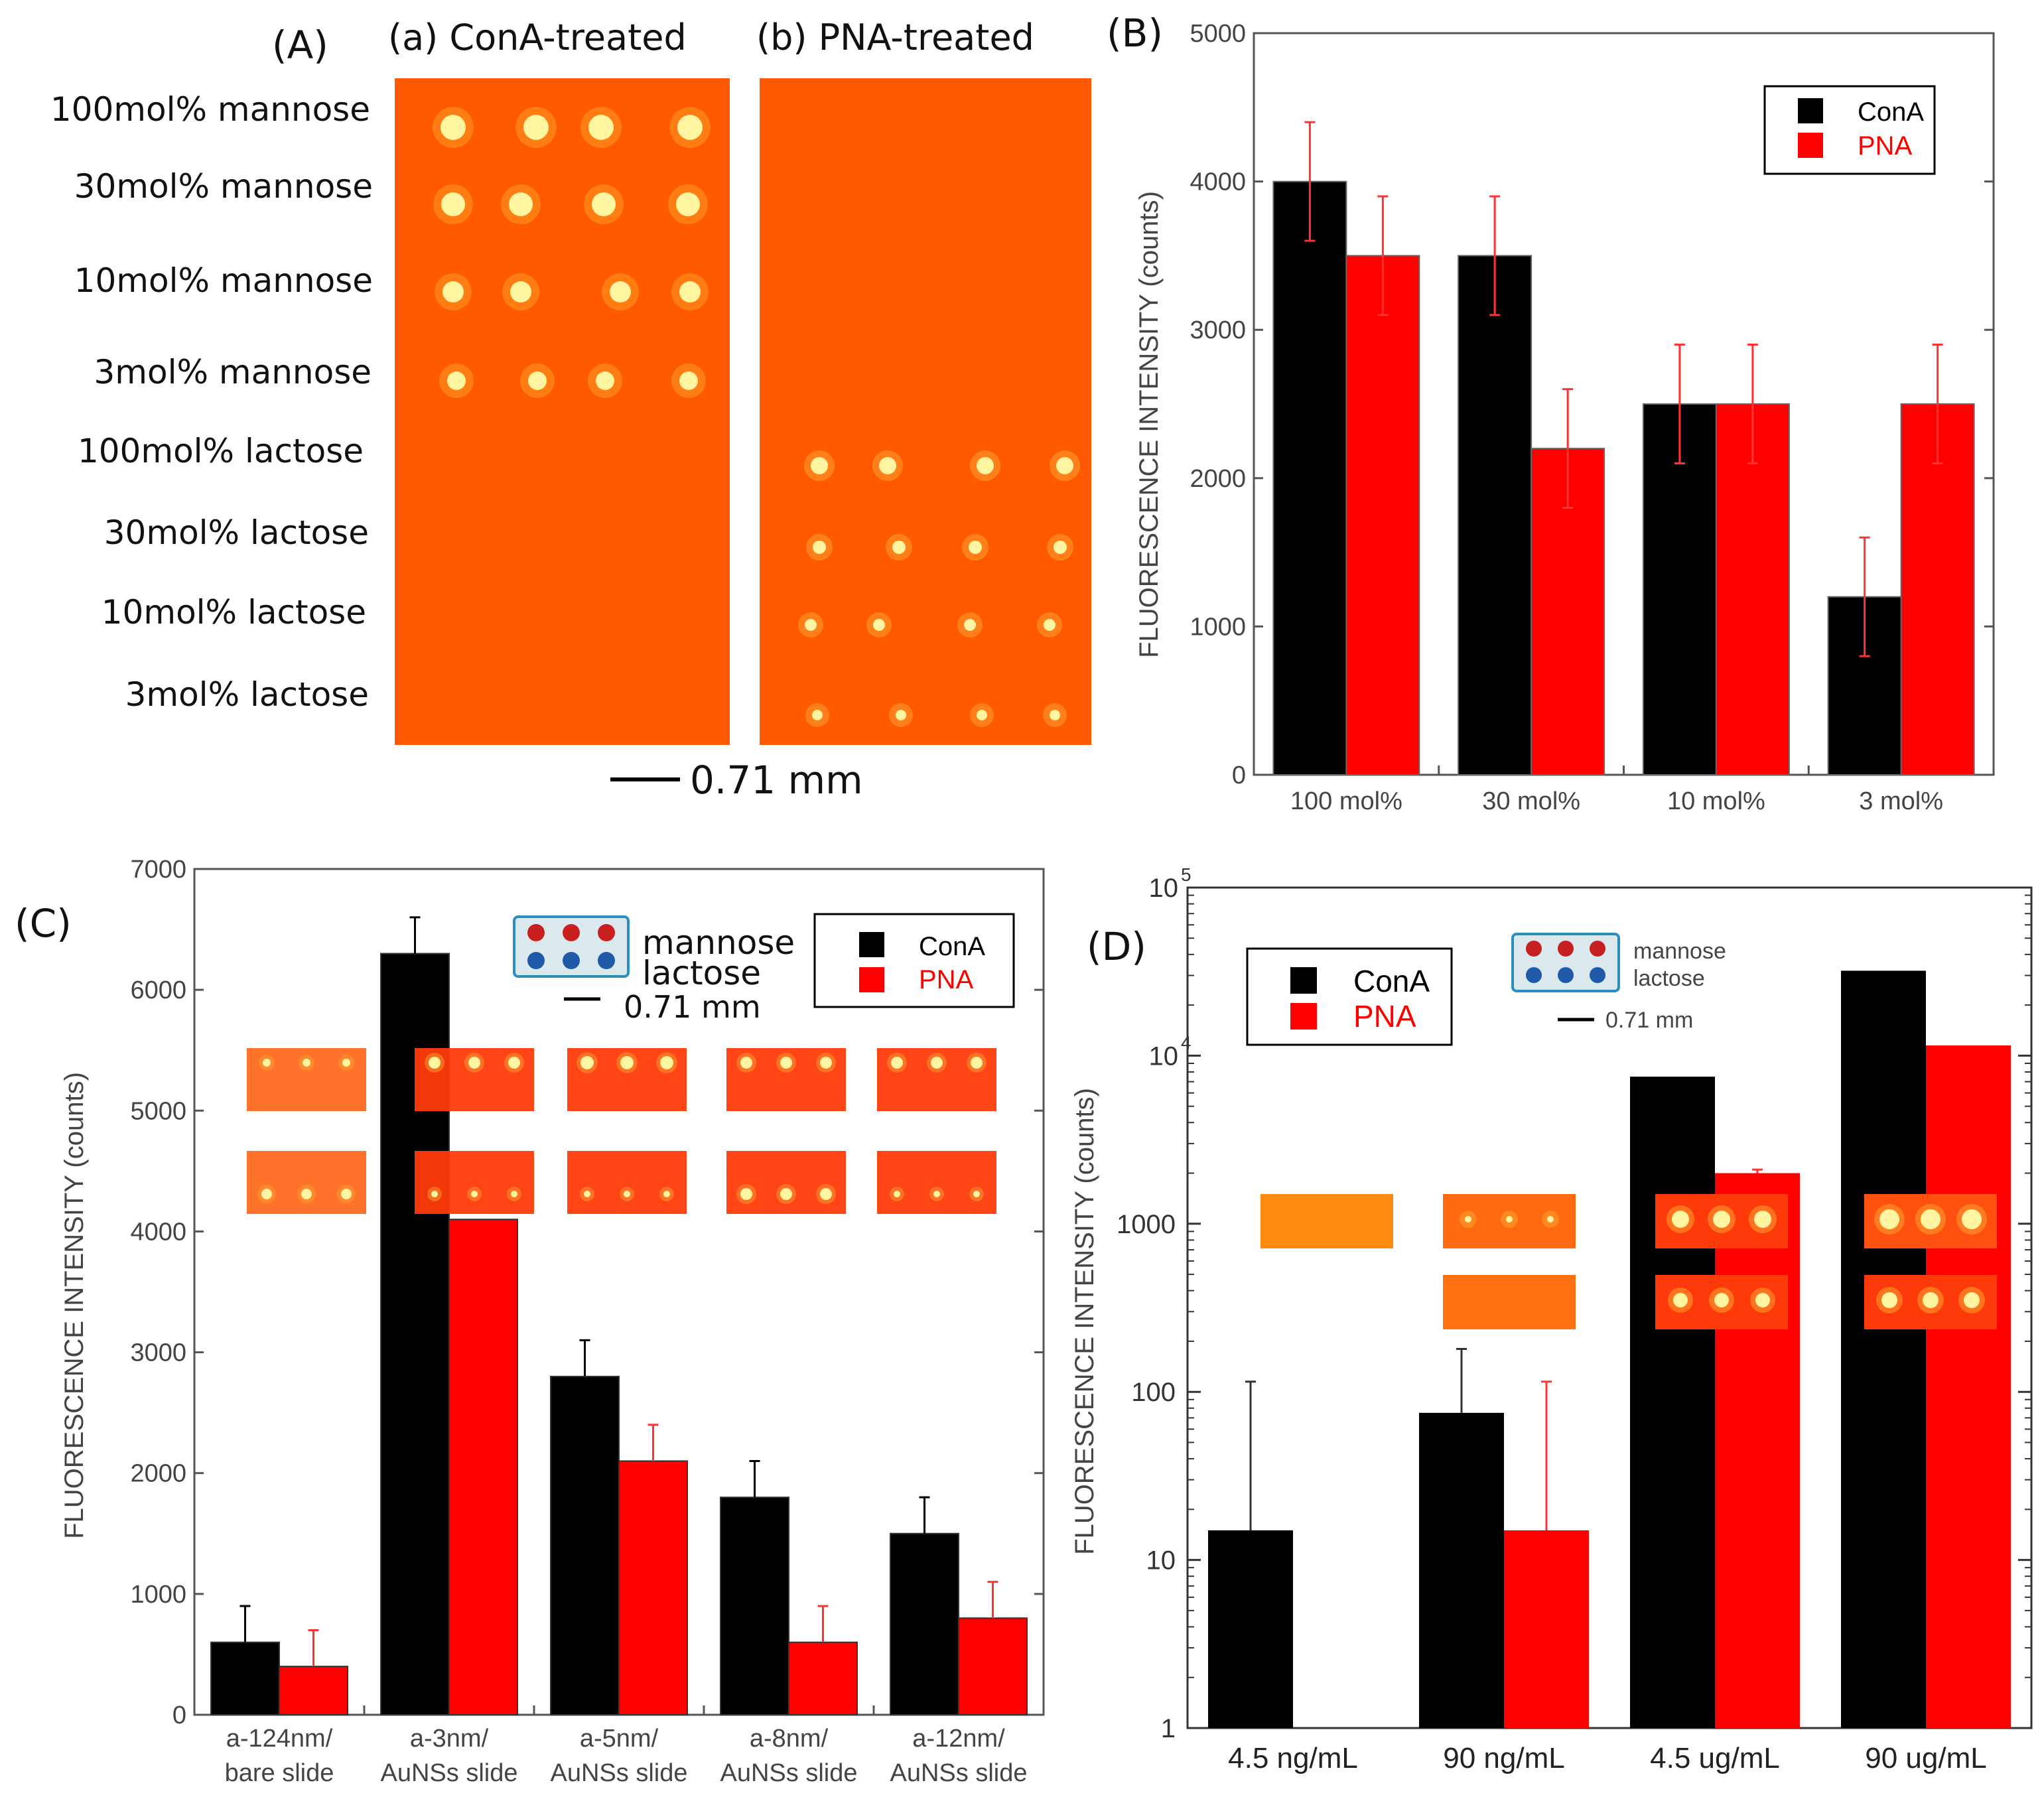 The height and width of the screenshot is (1801, 2044). I want to click on panel-d-legend: ConA PNA, so click(1349, 996).